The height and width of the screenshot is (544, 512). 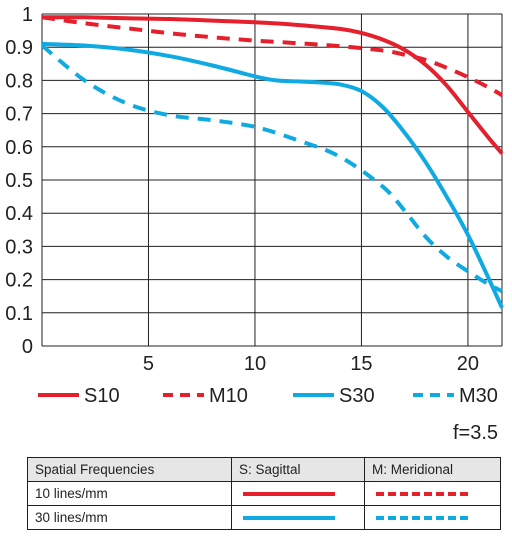 What do you see at coordinates (255, 364) in the screenshot?
I see `x-tick-label: 10` at bounding box center [255, 364].